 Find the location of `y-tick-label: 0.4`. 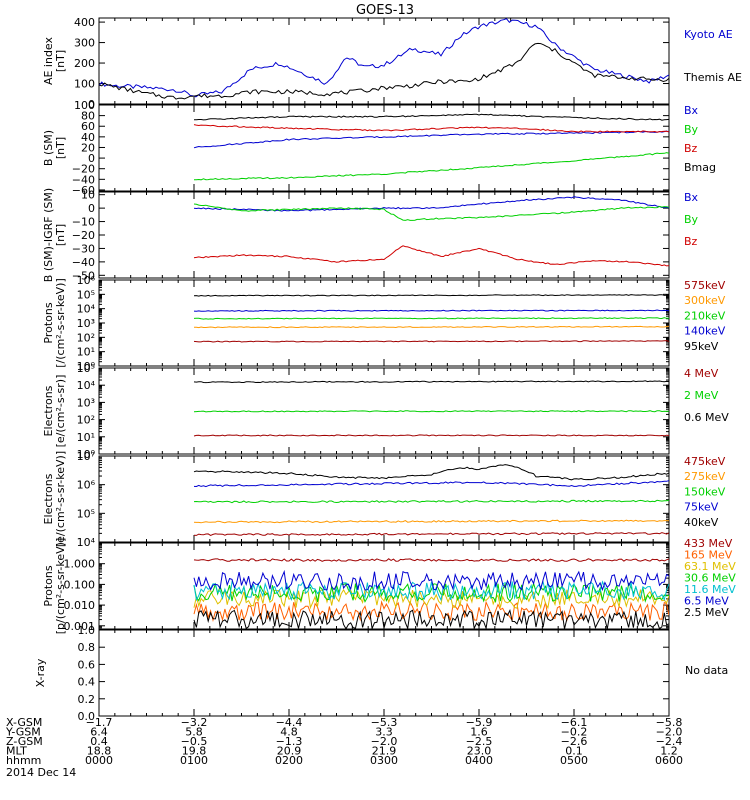

y-tick-label: 0.4 is located at coordinates (87, 682).